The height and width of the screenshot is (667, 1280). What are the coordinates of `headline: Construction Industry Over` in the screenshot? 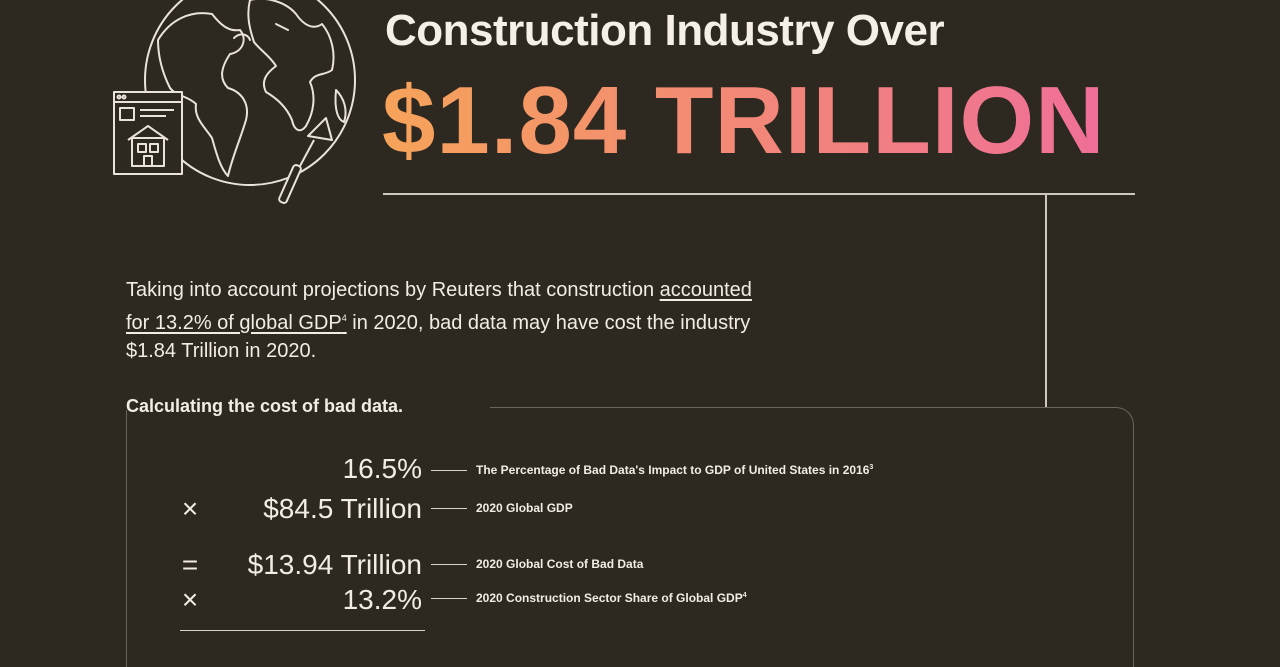 It's located at (665, 30).